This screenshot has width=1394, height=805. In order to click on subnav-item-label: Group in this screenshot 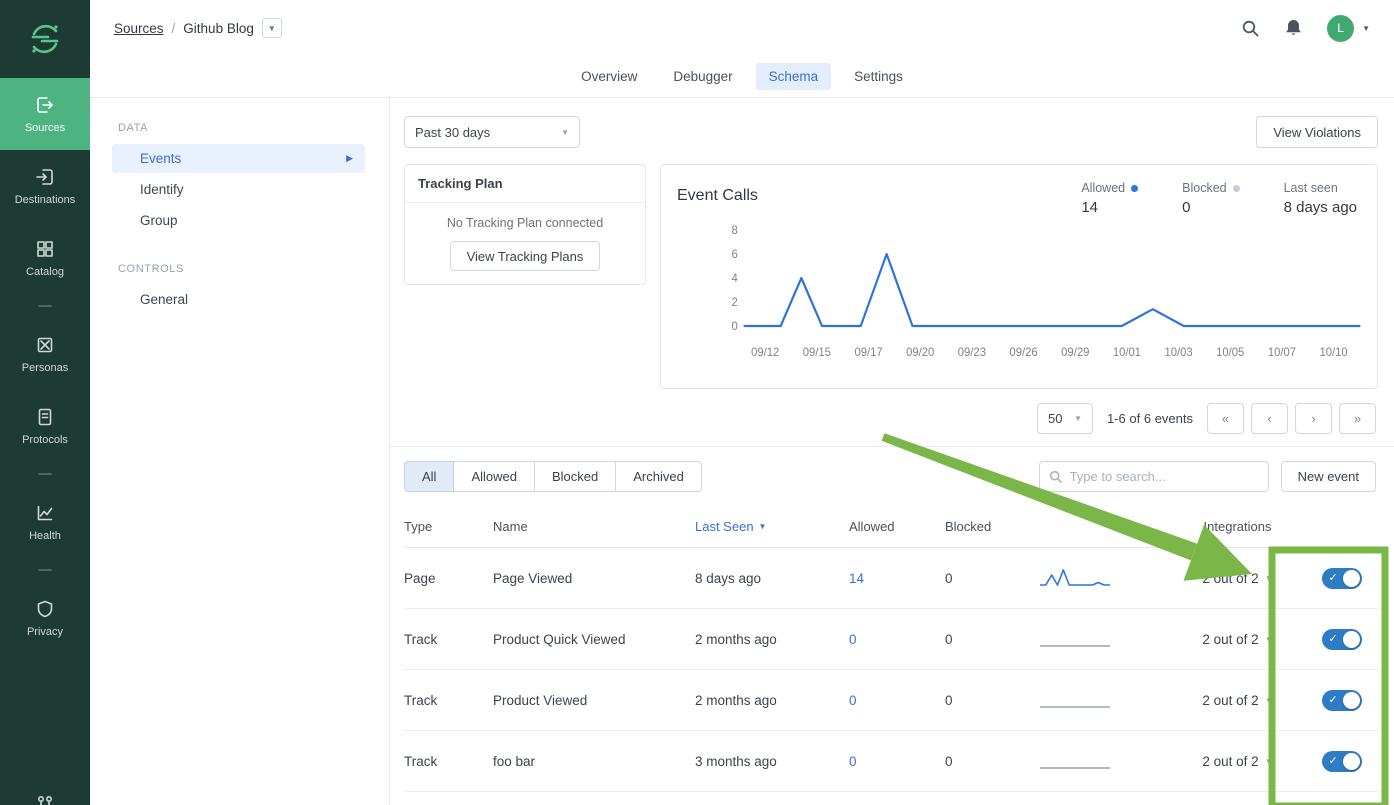, I will do `click(159, 220)`.